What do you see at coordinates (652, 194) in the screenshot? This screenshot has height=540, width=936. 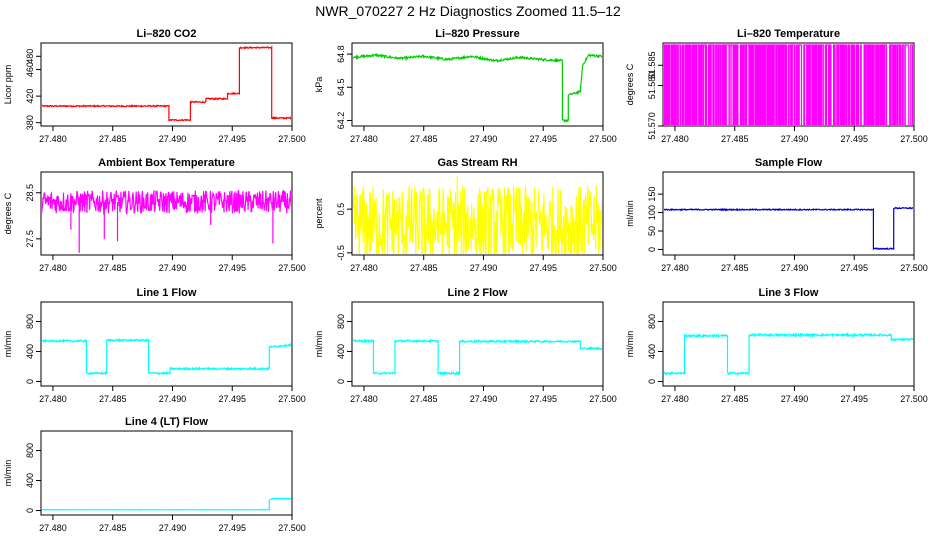 I see `y-tick-label: 150` at bounding box center [652, 194].